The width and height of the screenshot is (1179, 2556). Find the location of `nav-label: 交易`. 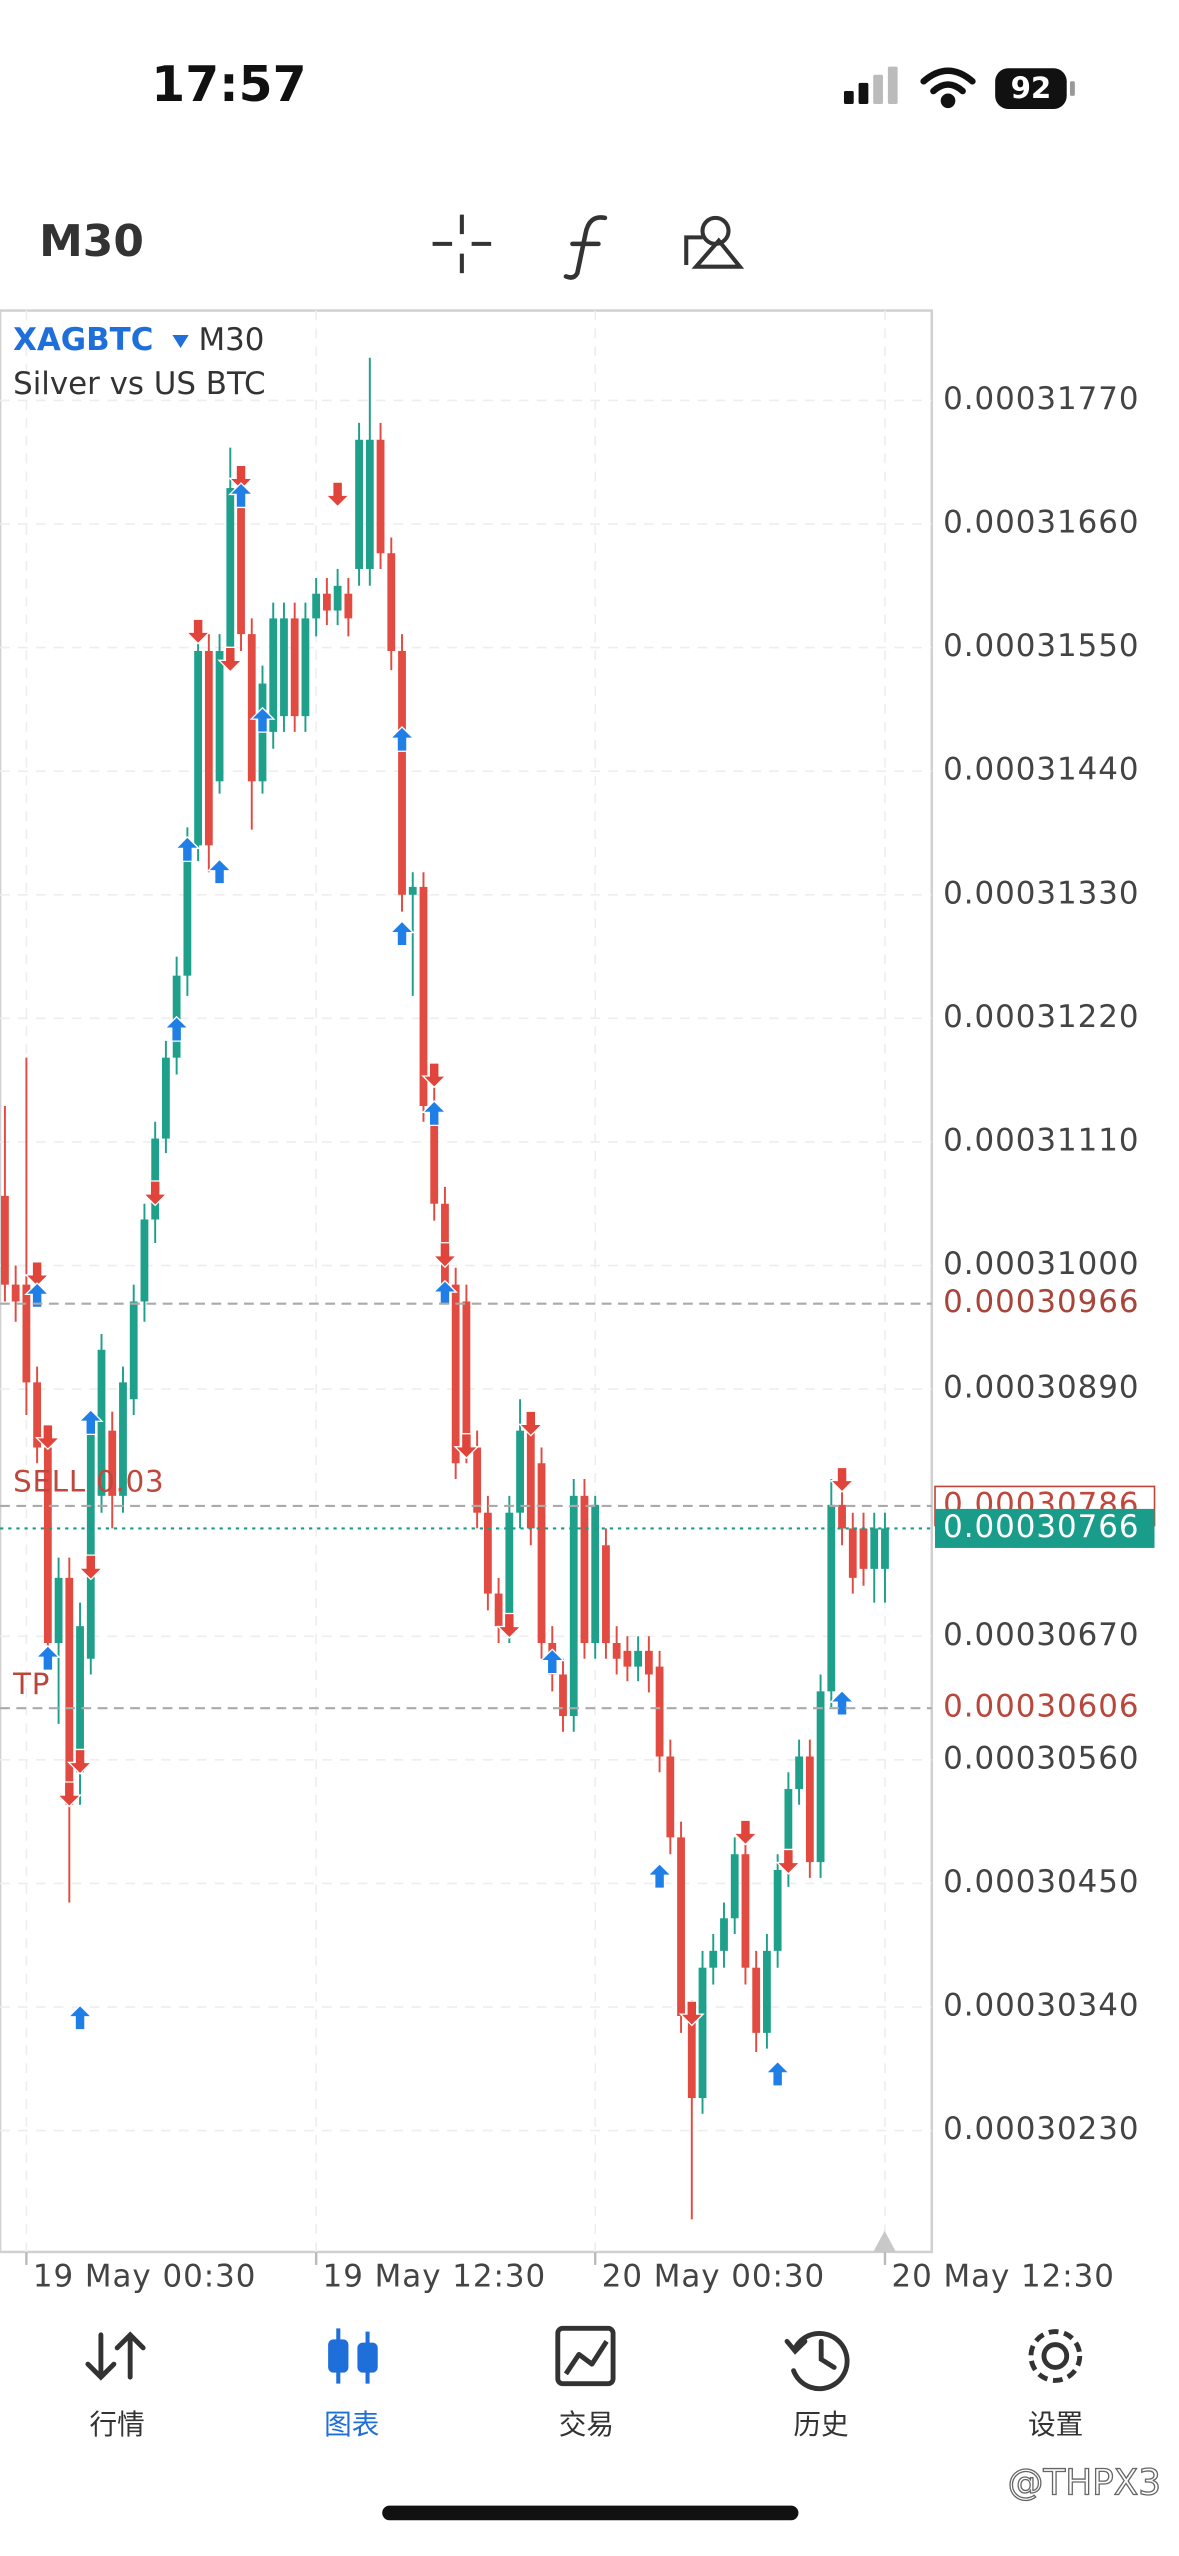

nav-label: 交易 is located at coordinates (586, 2424).